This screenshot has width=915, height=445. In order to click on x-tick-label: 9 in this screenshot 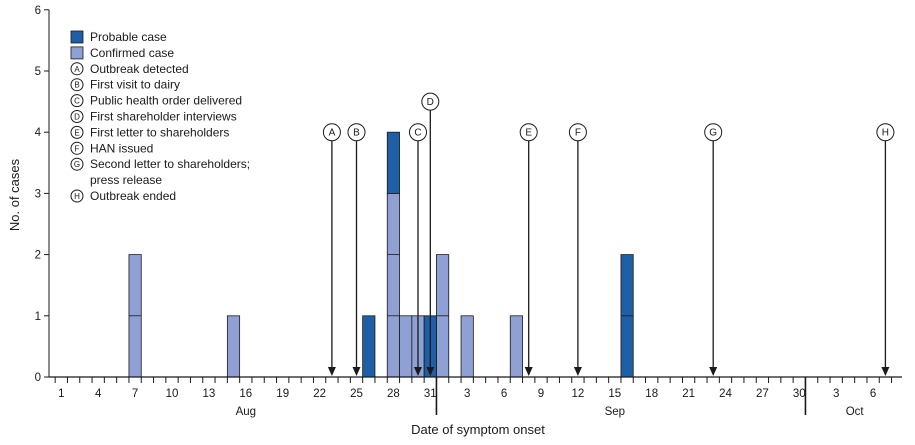, I will do `click(541, 394)`.